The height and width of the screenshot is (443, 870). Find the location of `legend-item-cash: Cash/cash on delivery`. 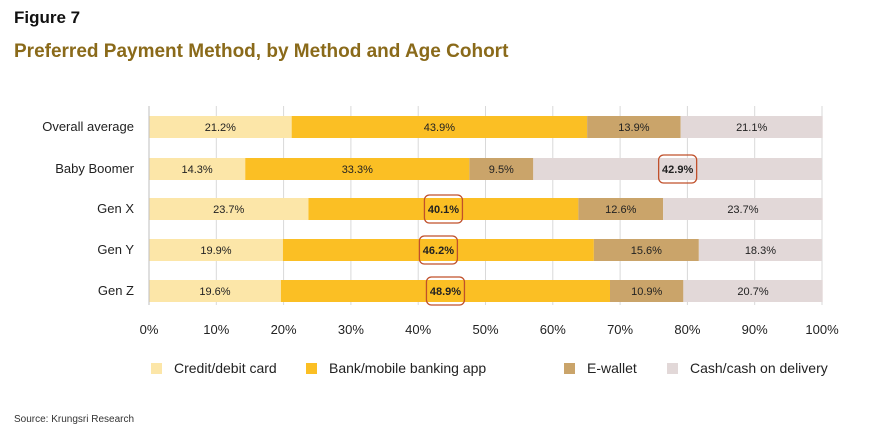

legend-item-cash: Cash/cash on delivery is located at coordinates (747, 368).